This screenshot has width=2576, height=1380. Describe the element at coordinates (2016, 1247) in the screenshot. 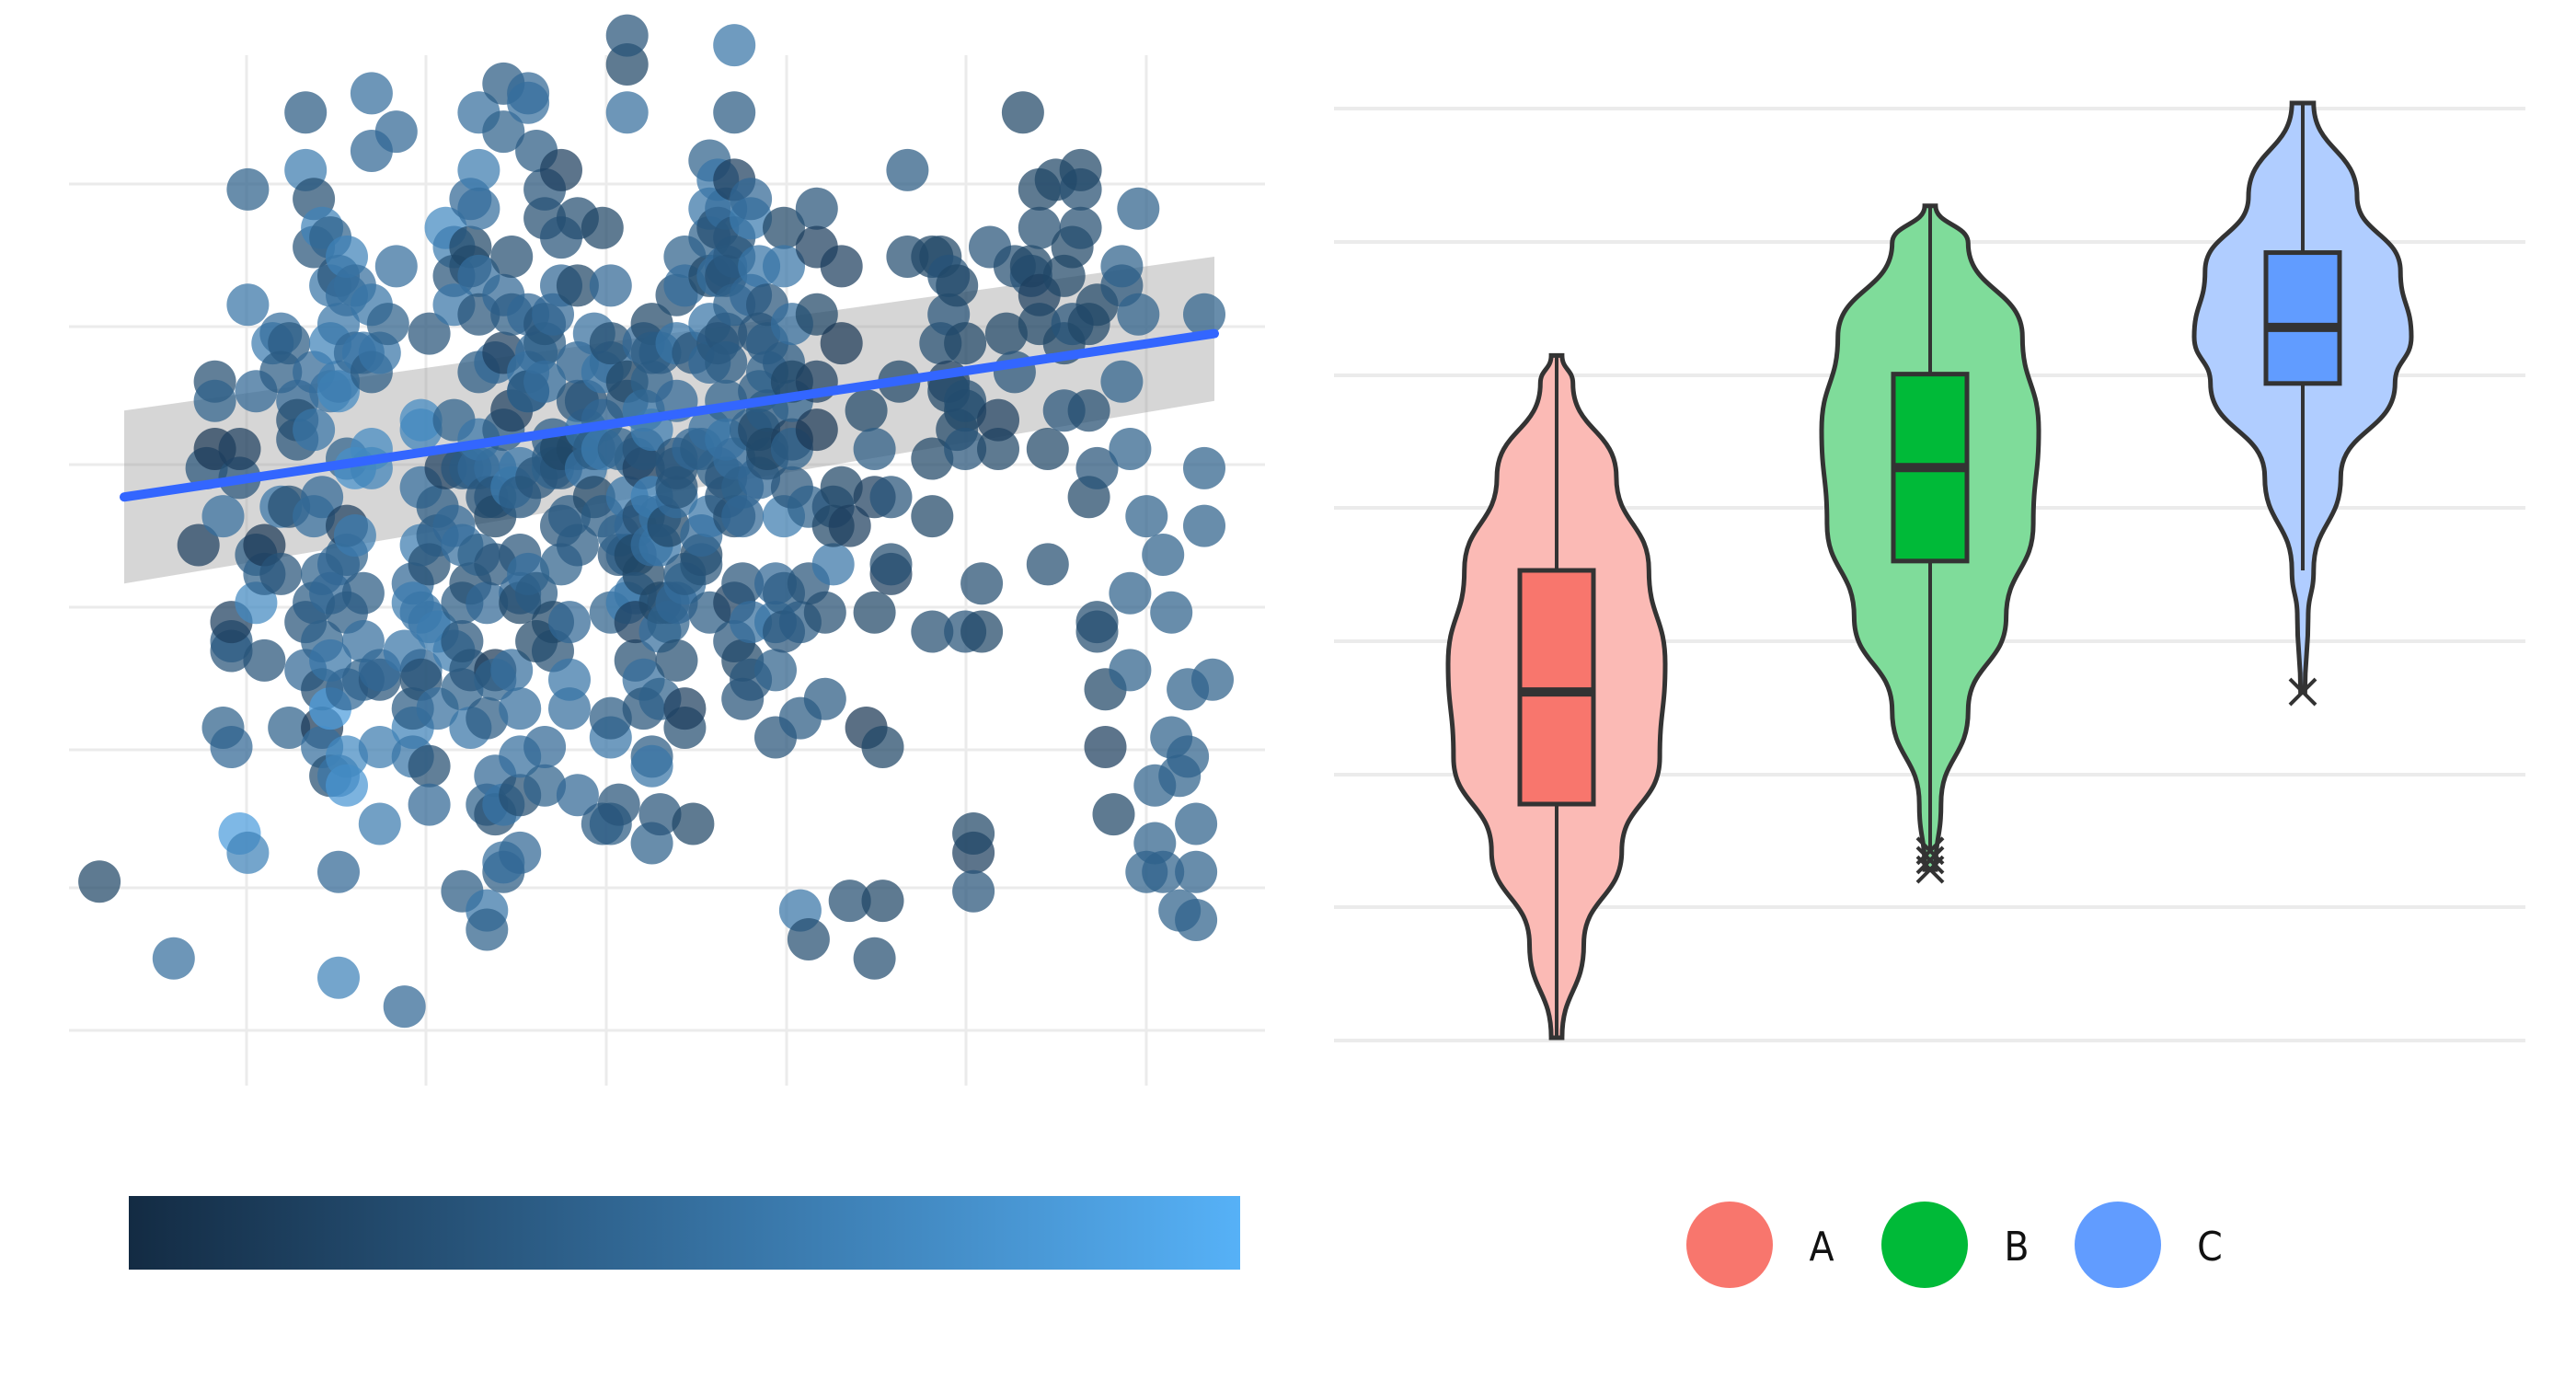

I see `legend-label-b: B` at that location.